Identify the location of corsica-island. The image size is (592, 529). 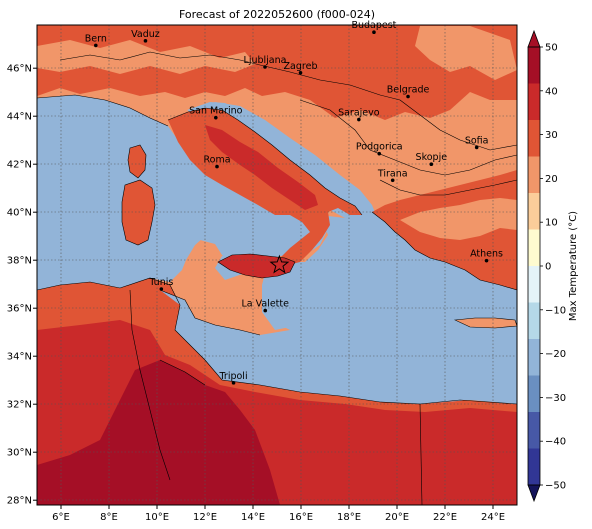
(137, 161).